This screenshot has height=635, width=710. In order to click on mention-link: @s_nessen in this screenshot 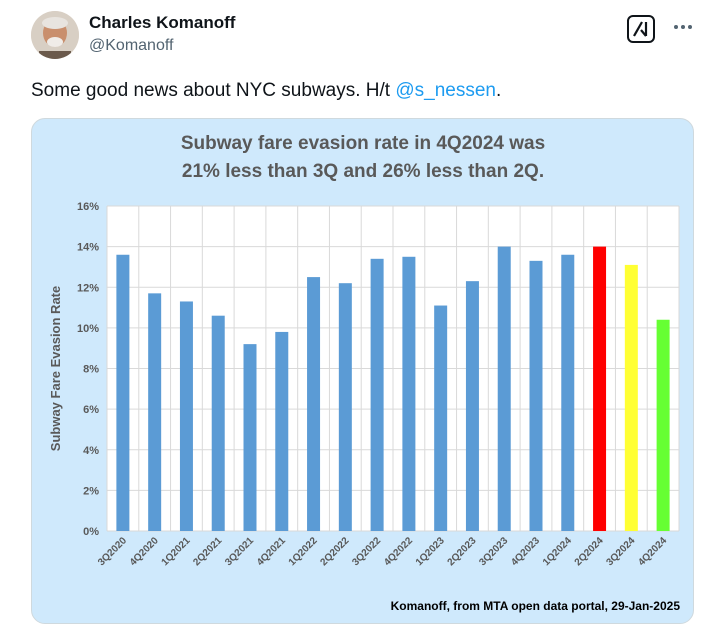, I will do `click(445, 90)`.